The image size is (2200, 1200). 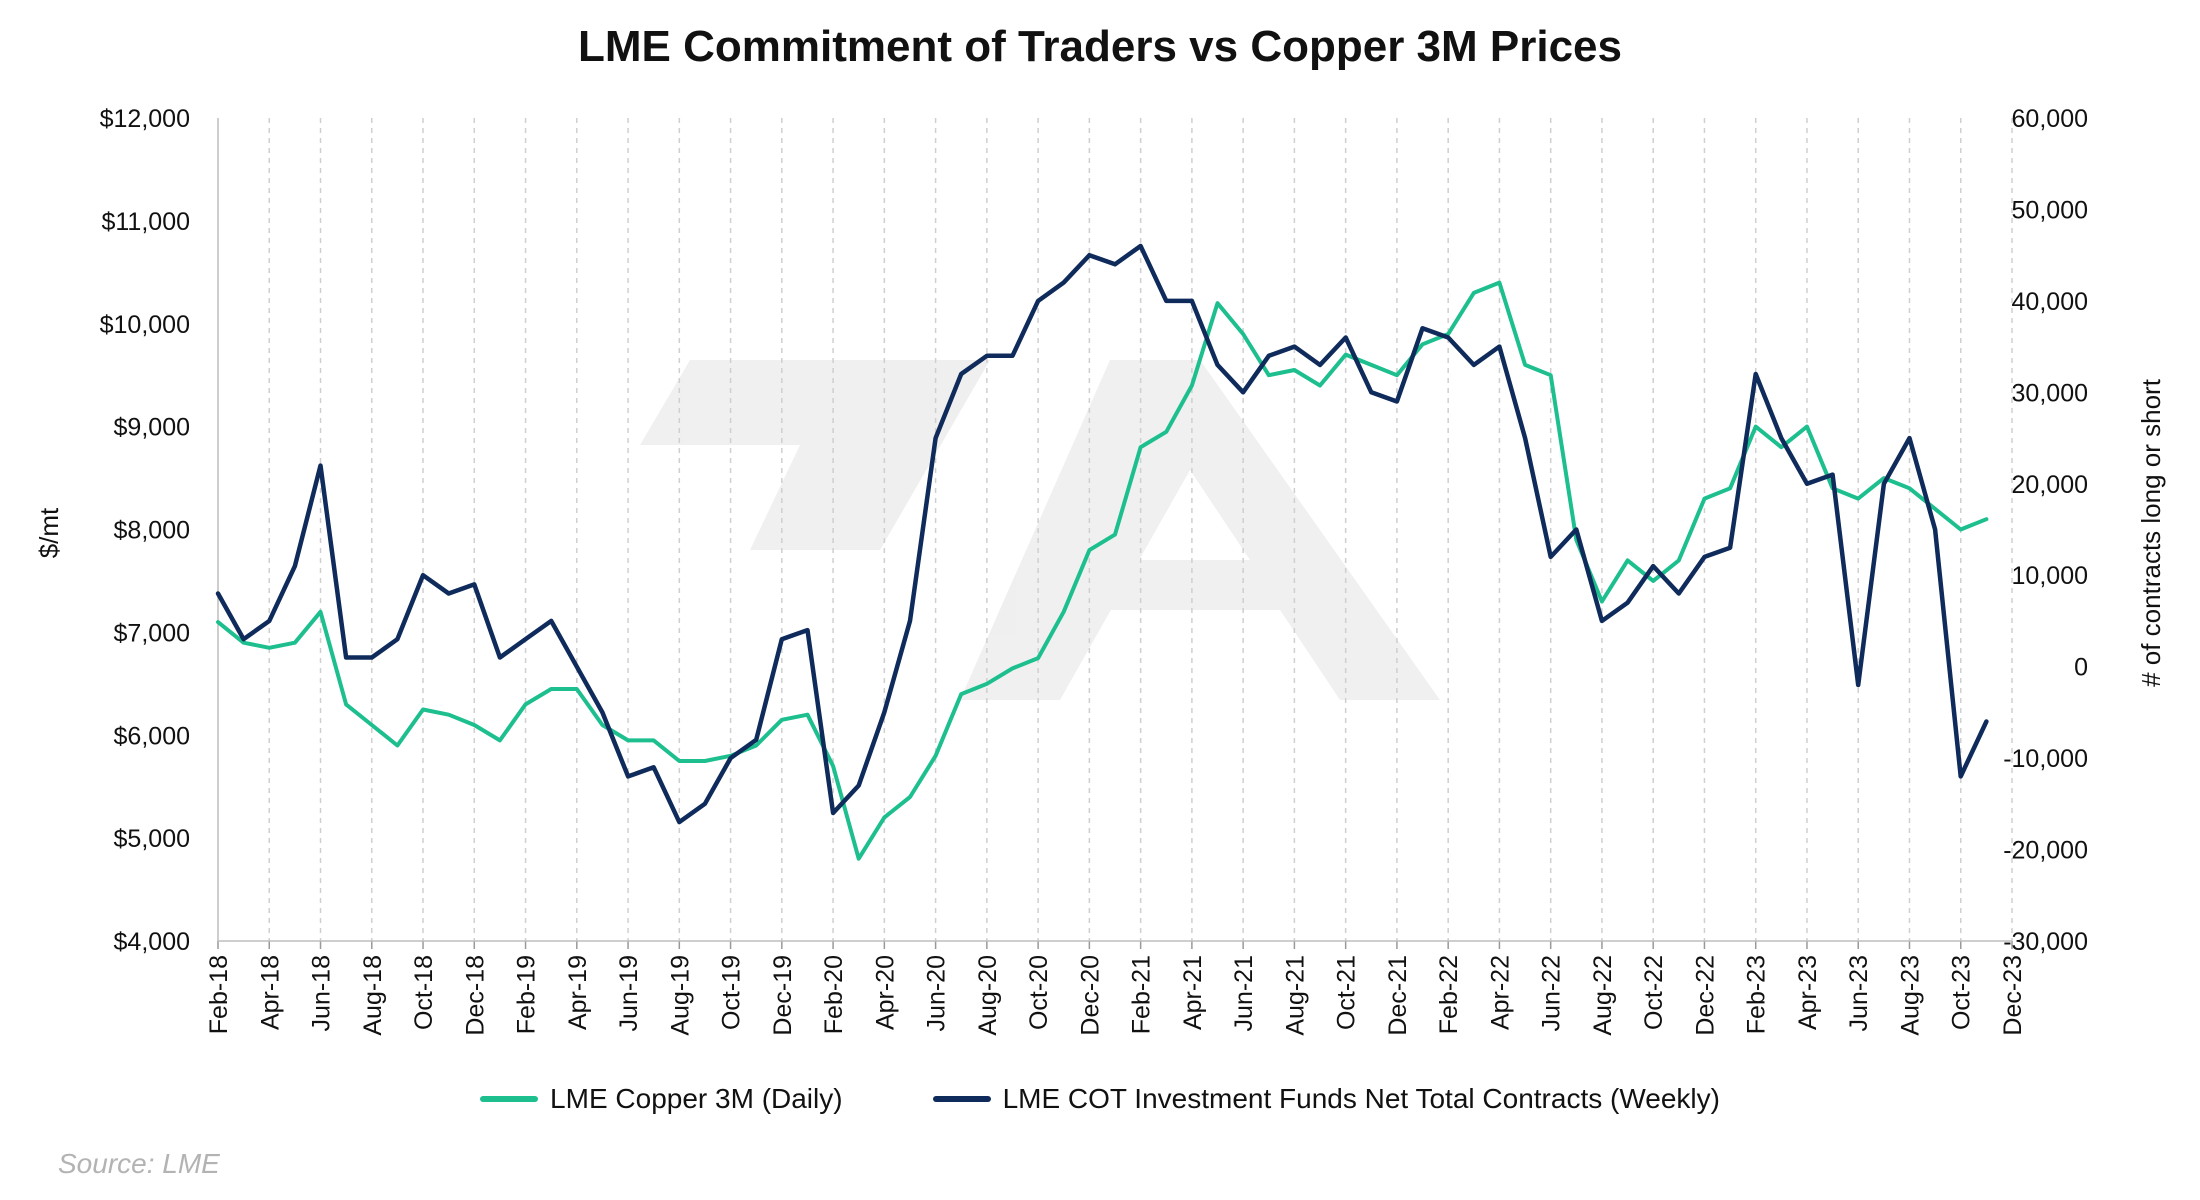 I want to click on x-tick-label: Jun-21, so click(x=1244, y=993).